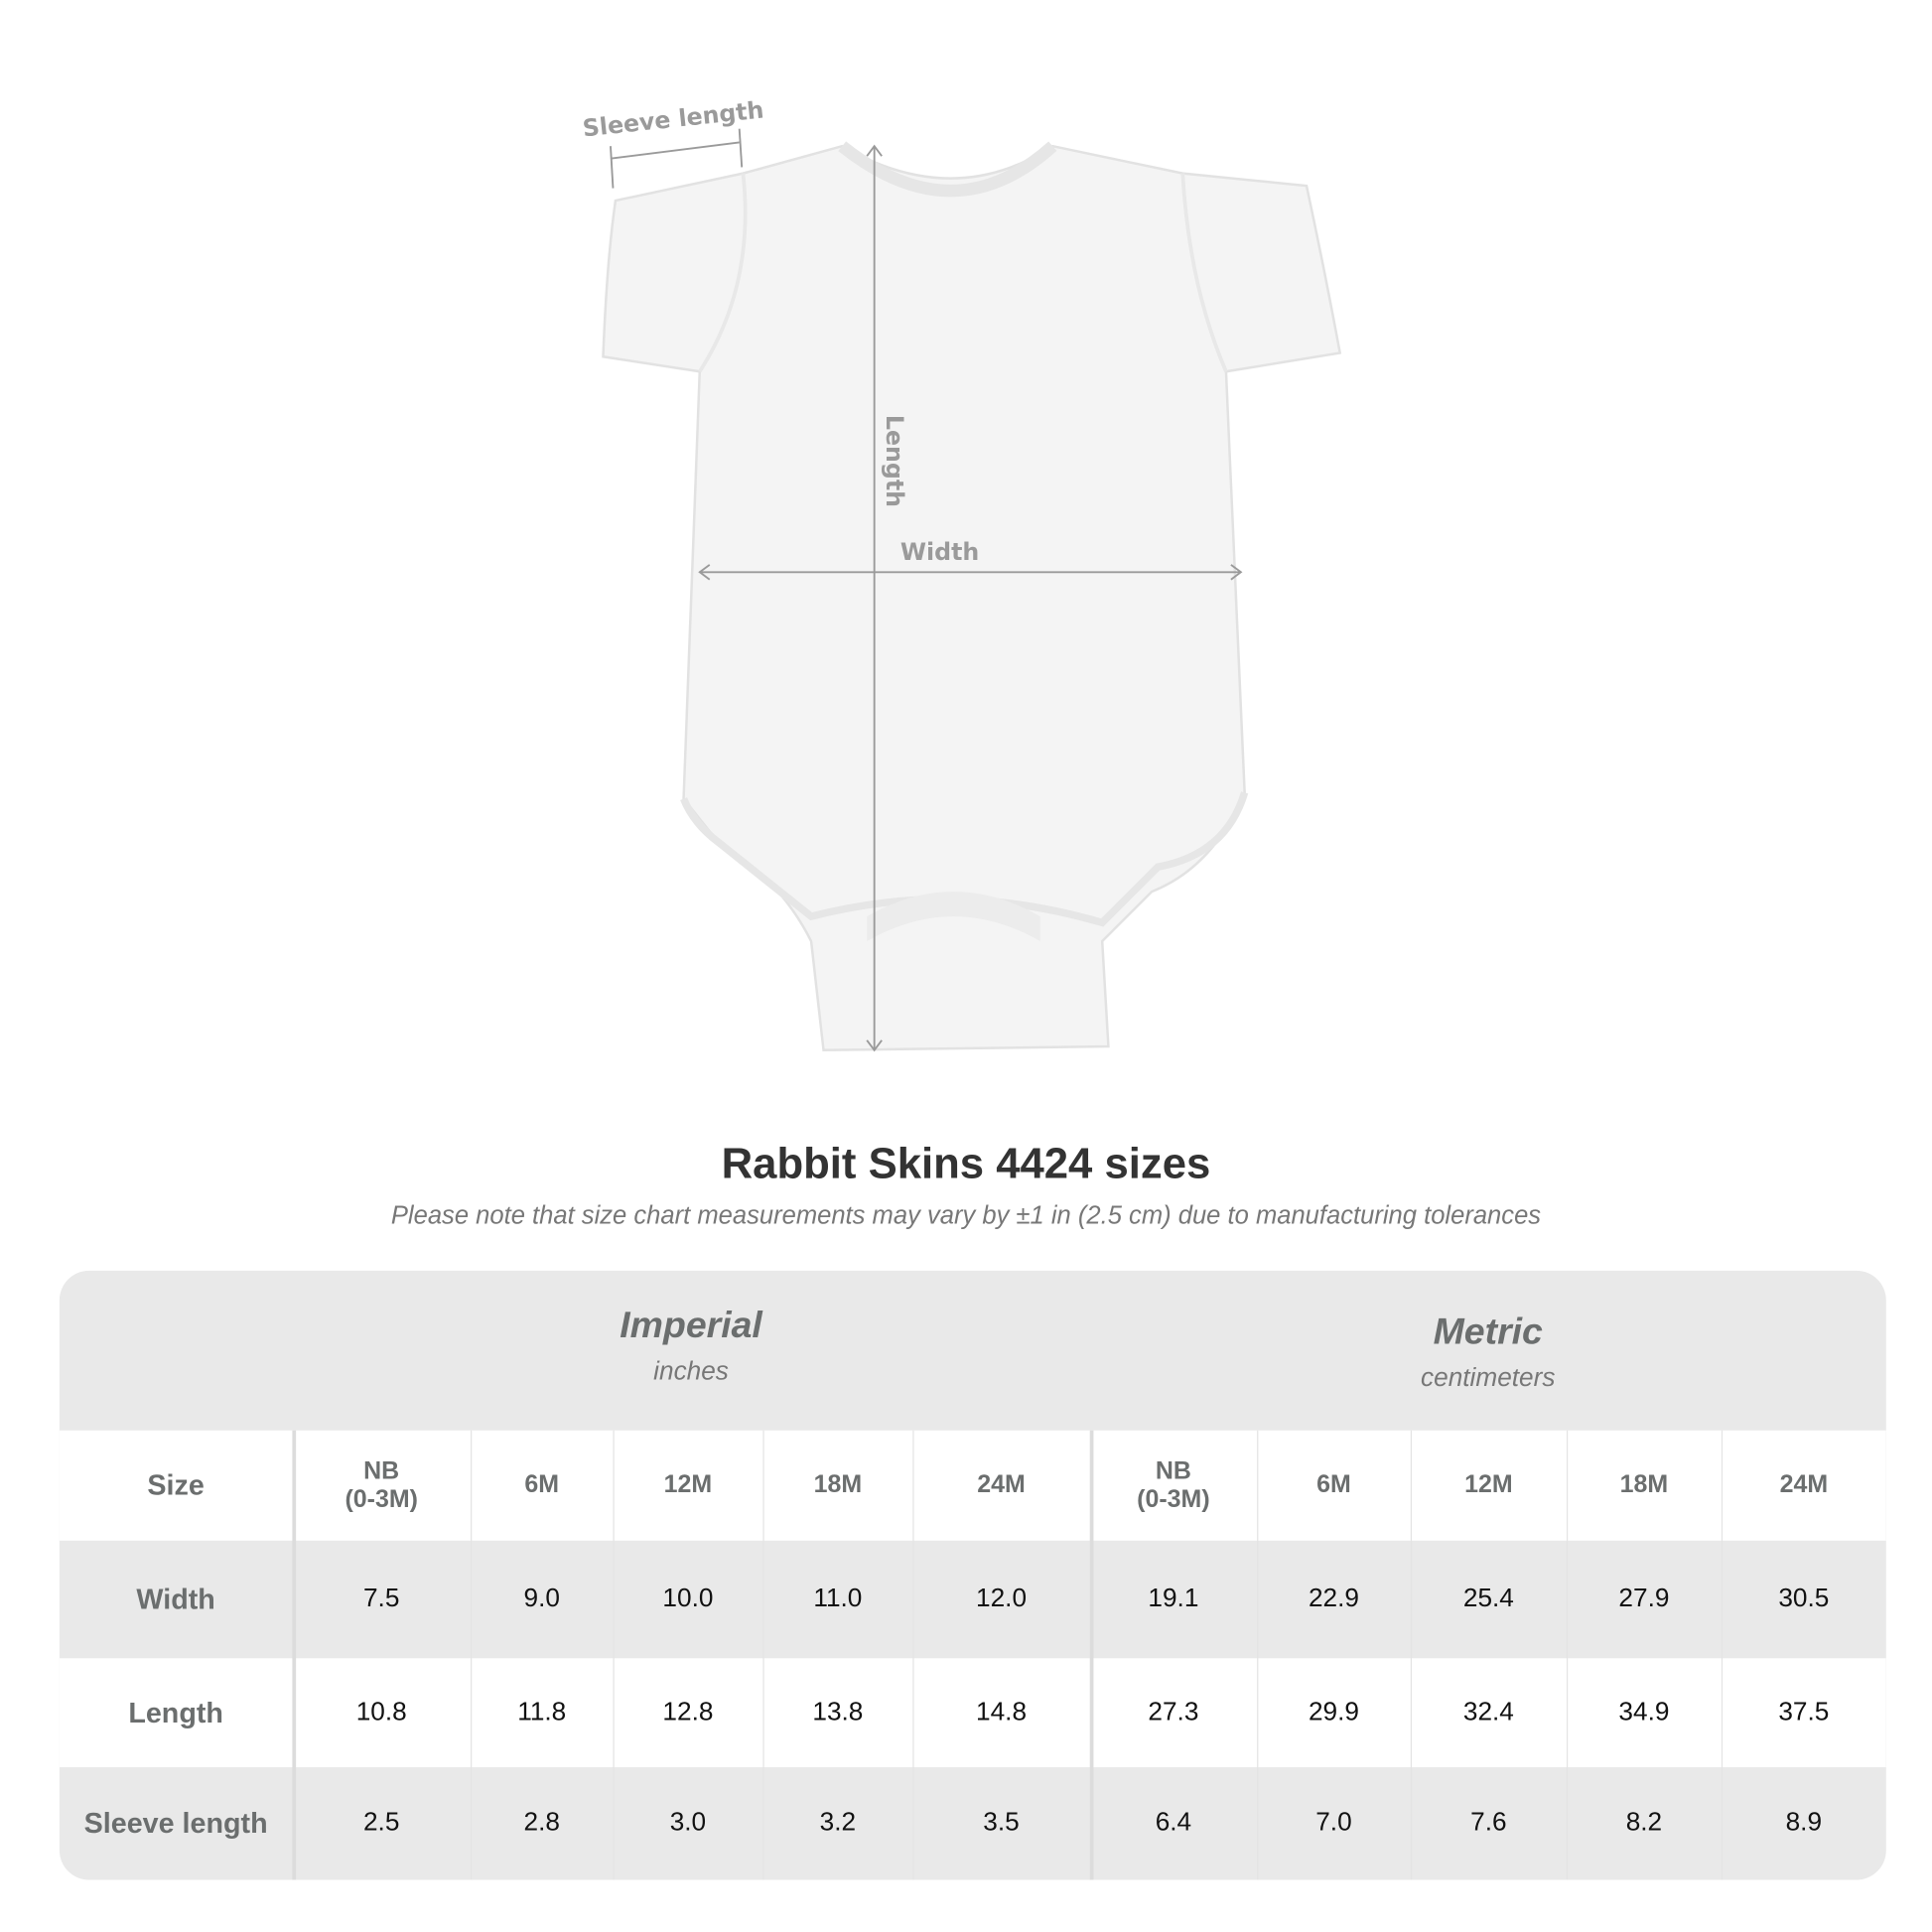  I want to click on imperial-value: 3.5, so click(1002, 1823).